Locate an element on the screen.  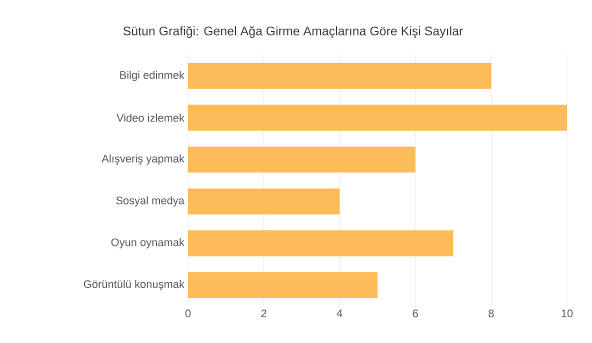
chart-title: Sütun Grafiği: Genel Ağa Girme Amaçlarına Göre Kişi Sayılar is located at coordinates (293, 32).